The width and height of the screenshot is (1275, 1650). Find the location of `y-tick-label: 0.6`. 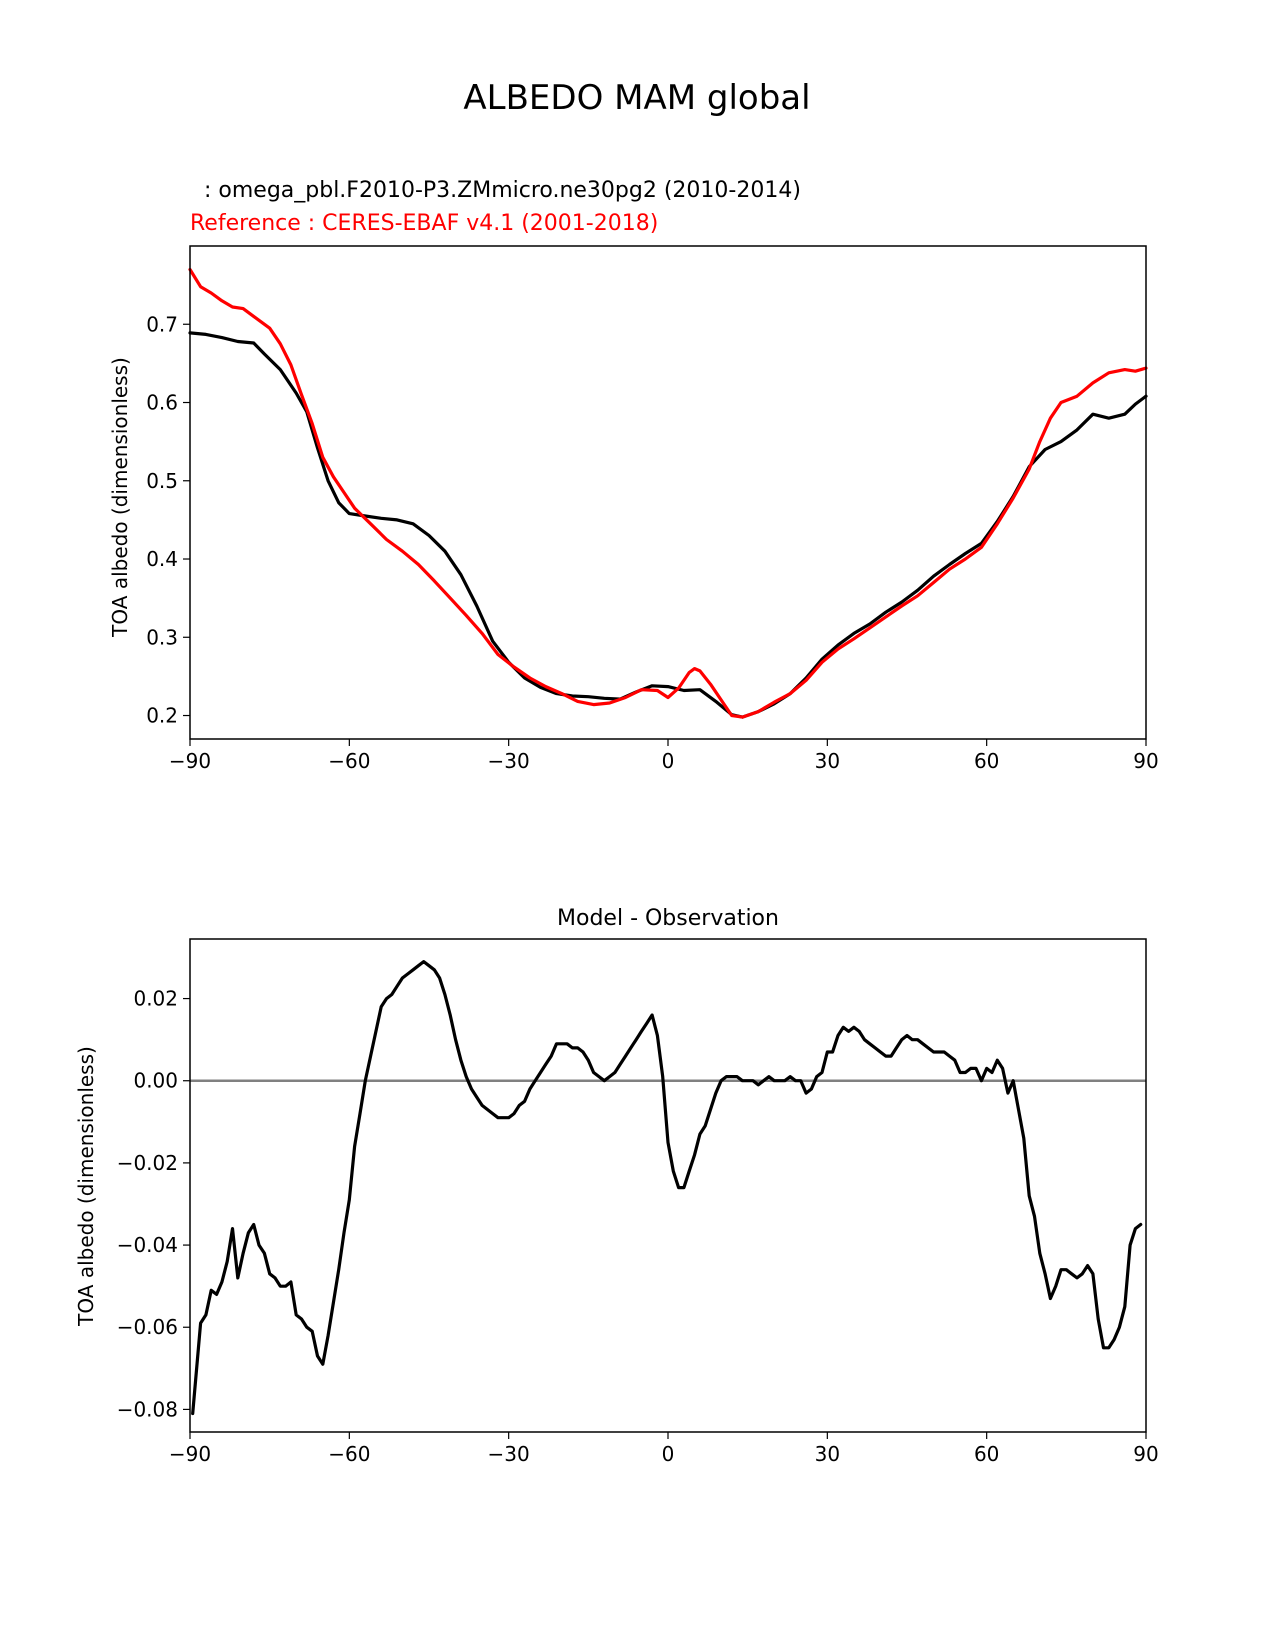

y-tick-label: 0.6 is located at coordinates (162, 403).